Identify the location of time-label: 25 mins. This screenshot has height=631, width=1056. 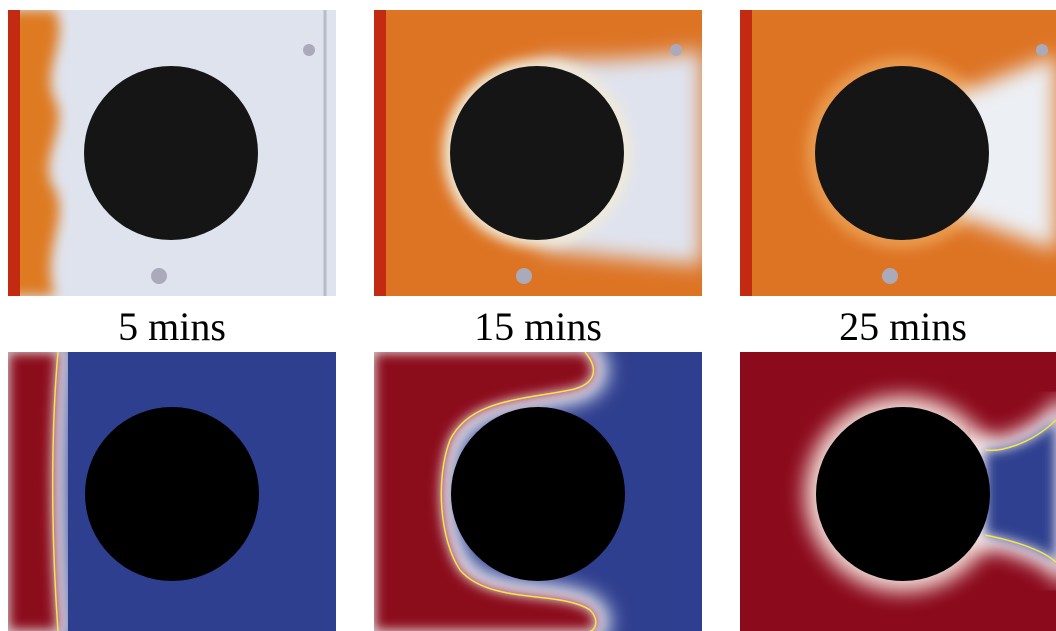
(903, 326).